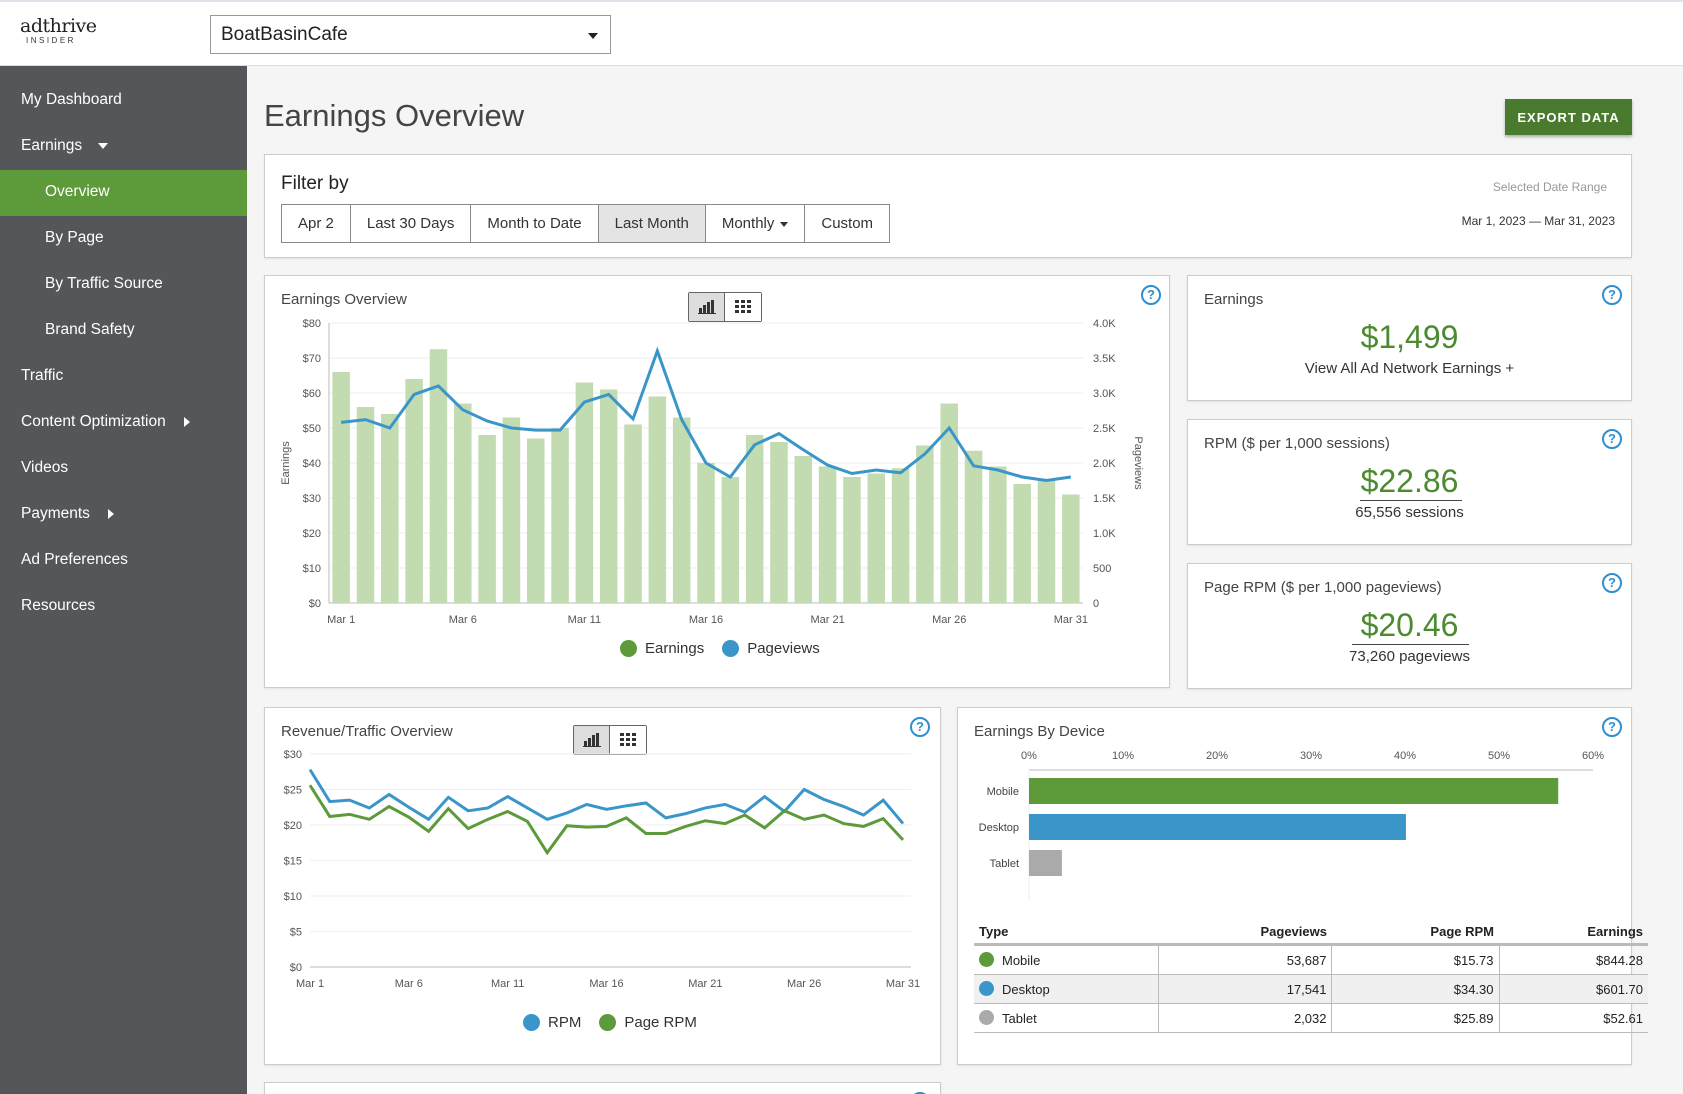 The height and width of the screenshot is (1094, 1683). I want to click on export-data-button: EXPORT DATA, so click(1568, 117).